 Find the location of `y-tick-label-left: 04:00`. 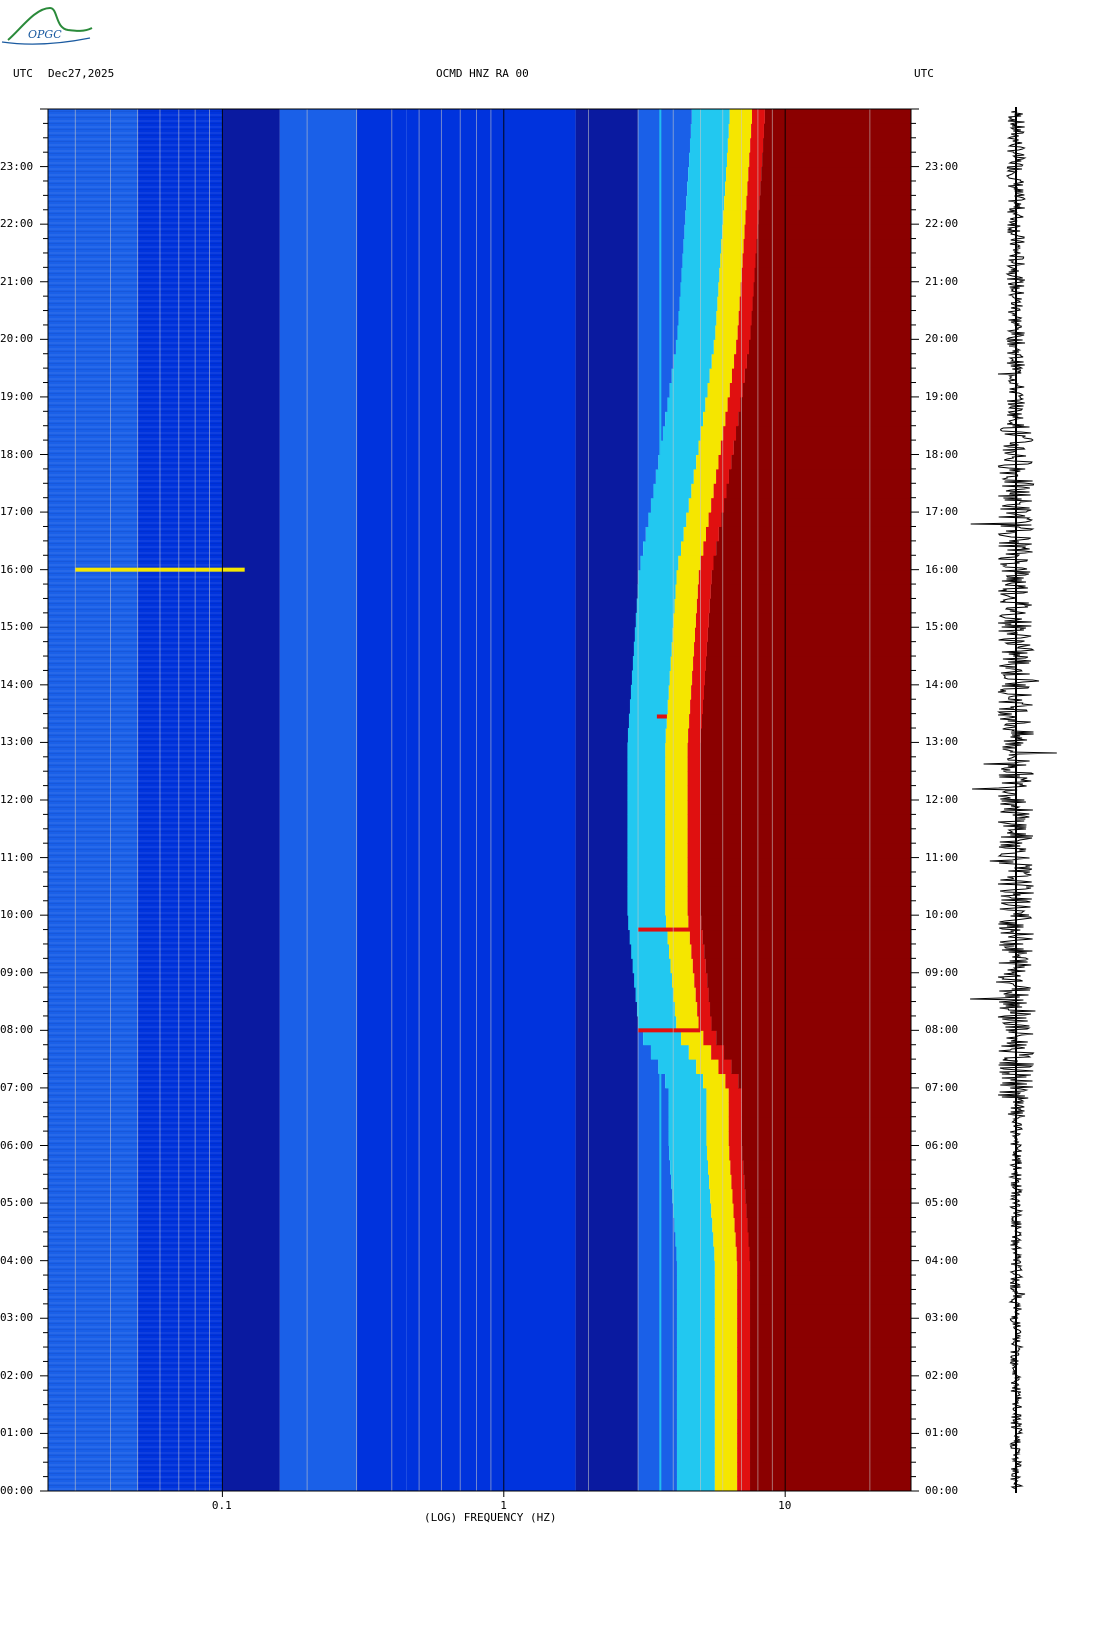

y-tick-label-left: 04:00 is located at coordinates (17, 1260).